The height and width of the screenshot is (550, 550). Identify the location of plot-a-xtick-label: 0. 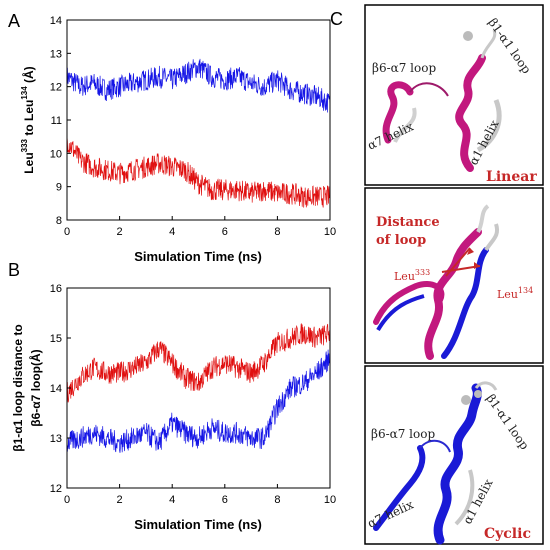
(67, 232).